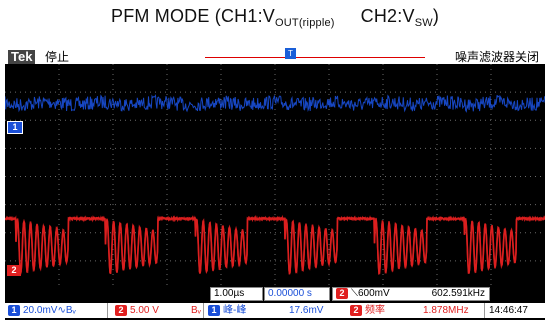  I want to click on title-text: PFM MODE (CH1:V, so click(192, 16).